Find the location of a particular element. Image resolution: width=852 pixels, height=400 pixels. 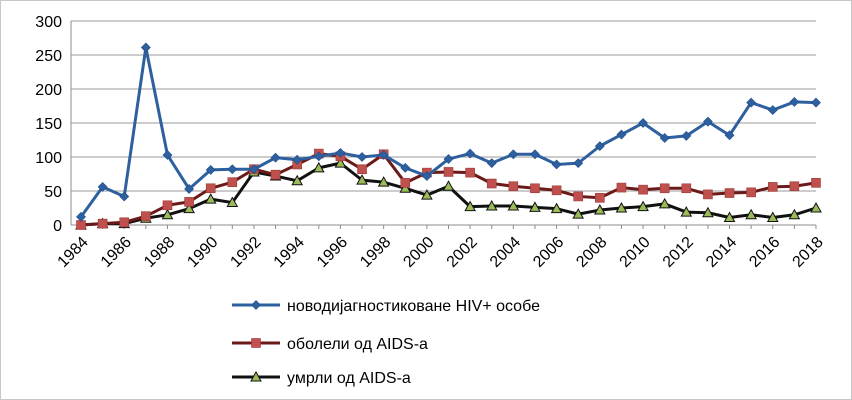

x-tick-label-2002: 2002 is located at coordinates (462, 252).